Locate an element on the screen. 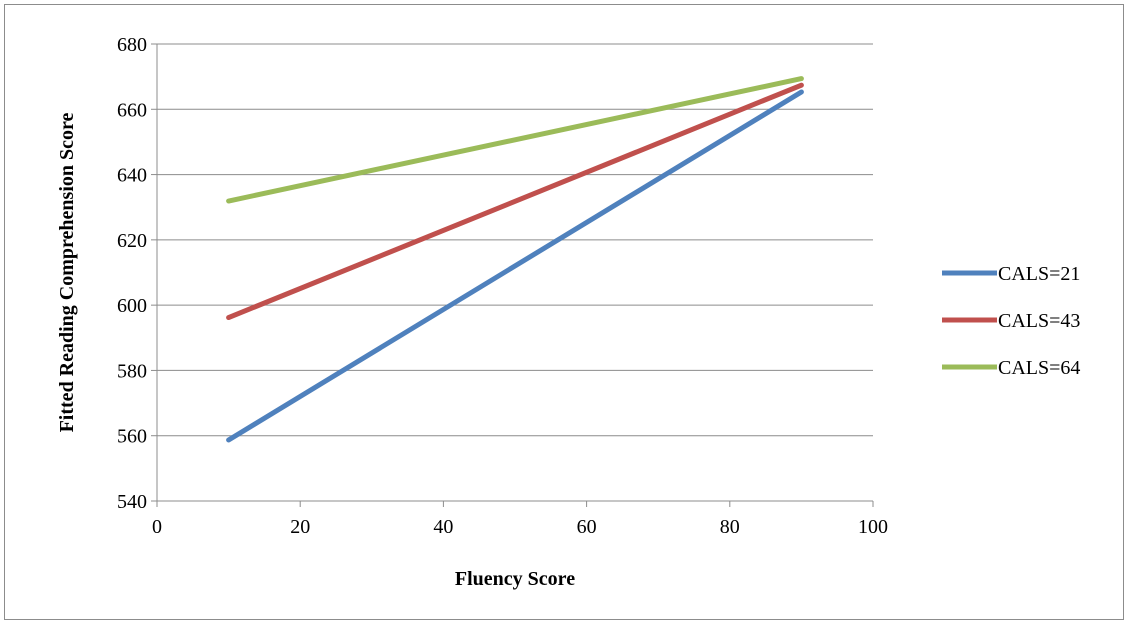 Image resolution: width=1128 pixels, height=624 pixels. y-tick-label: 620 is located at coordinates (132, 241).